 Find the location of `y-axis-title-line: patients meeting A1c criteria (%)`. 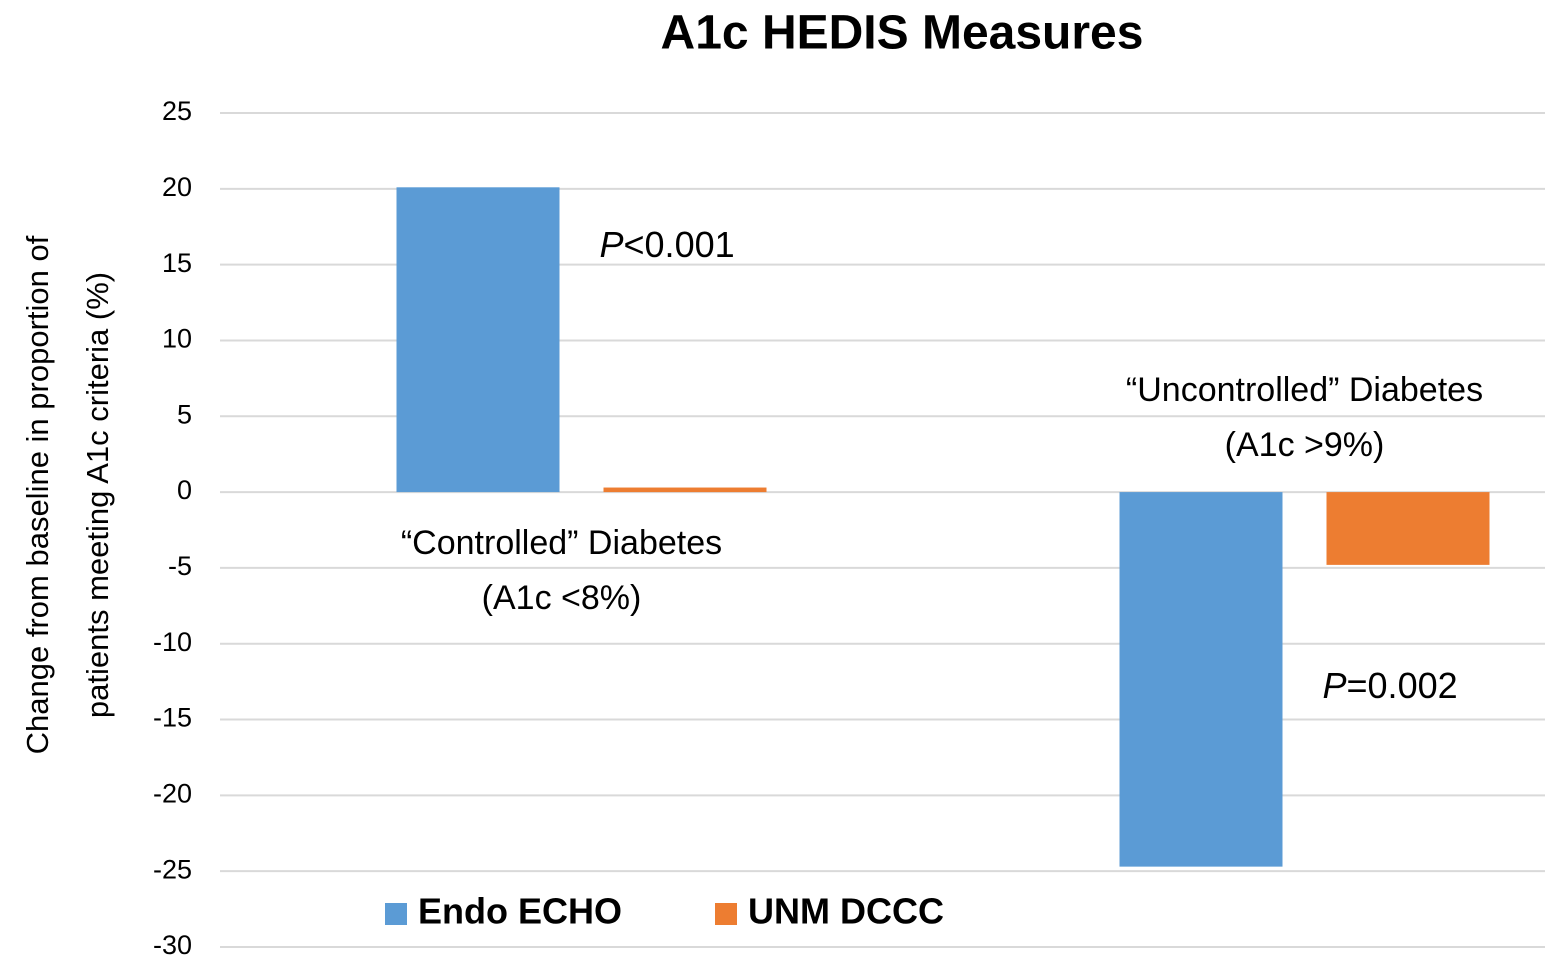

y-axis-title-line: patients meeting A1c criteria (%) is located at coordinates (97, 495).